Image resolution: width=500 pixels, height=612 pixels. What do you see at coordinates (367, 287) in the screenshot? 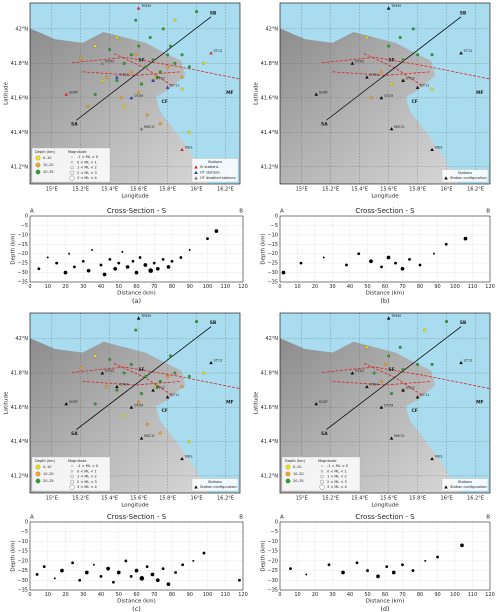
I see `x-tick-label: 50` at bounding box center [367, 287].